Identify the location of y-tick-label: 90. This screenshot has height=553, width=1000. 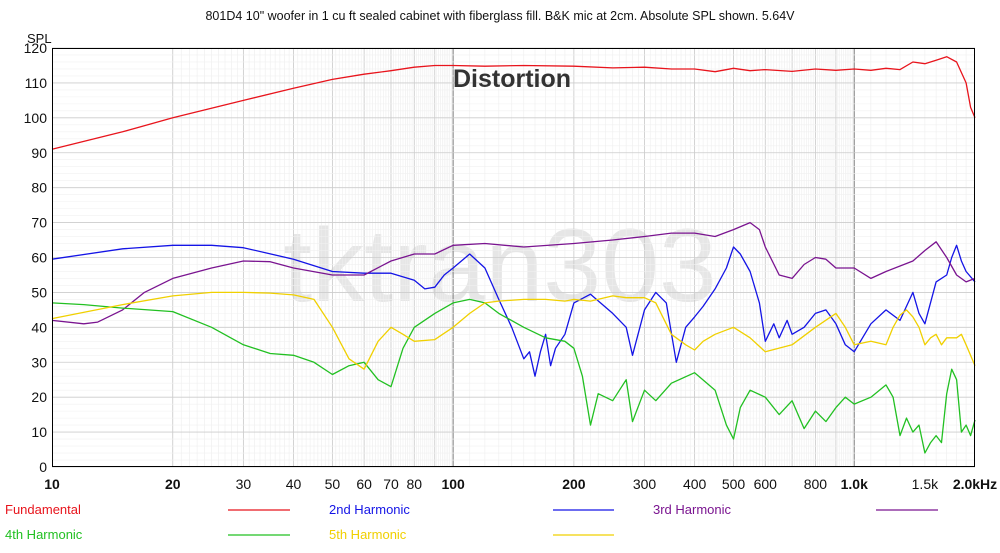
(39, 153).